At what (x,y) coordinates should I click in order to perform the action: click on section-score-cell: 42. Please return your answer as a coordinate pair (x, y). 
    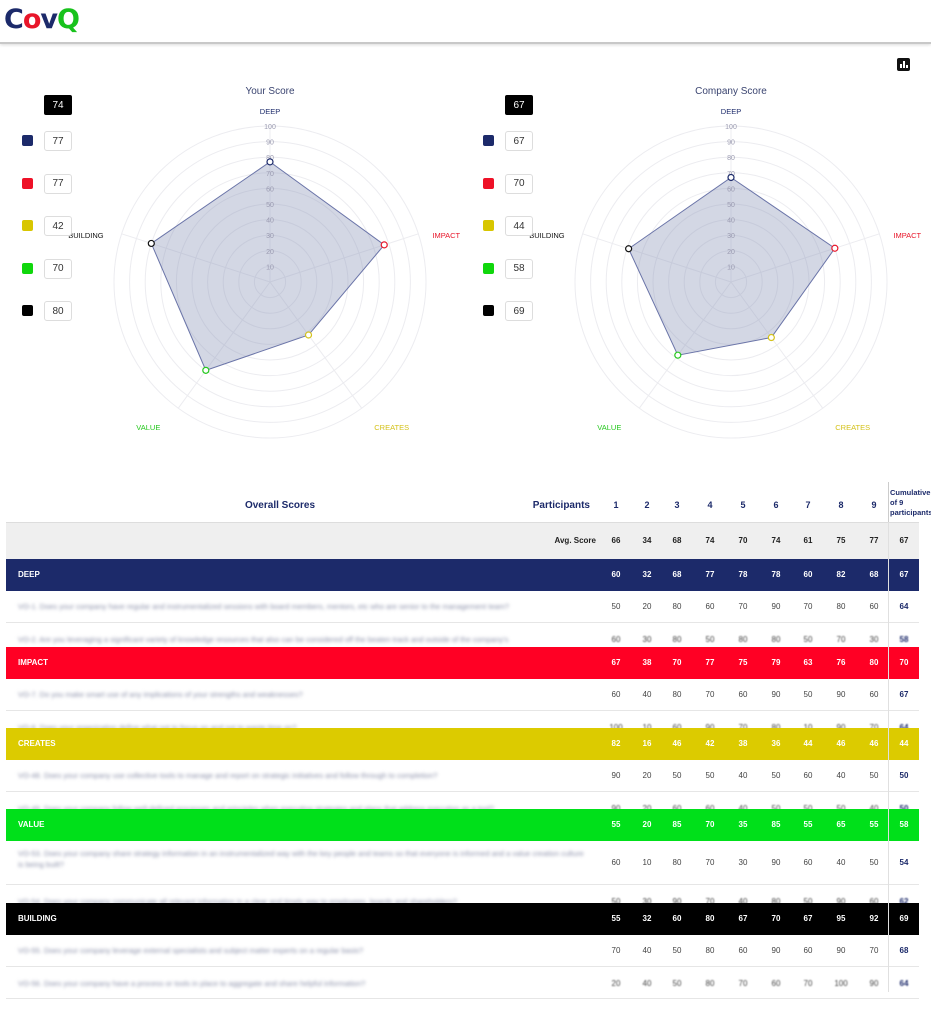
    Looking at the image, I should click on (710, 743).